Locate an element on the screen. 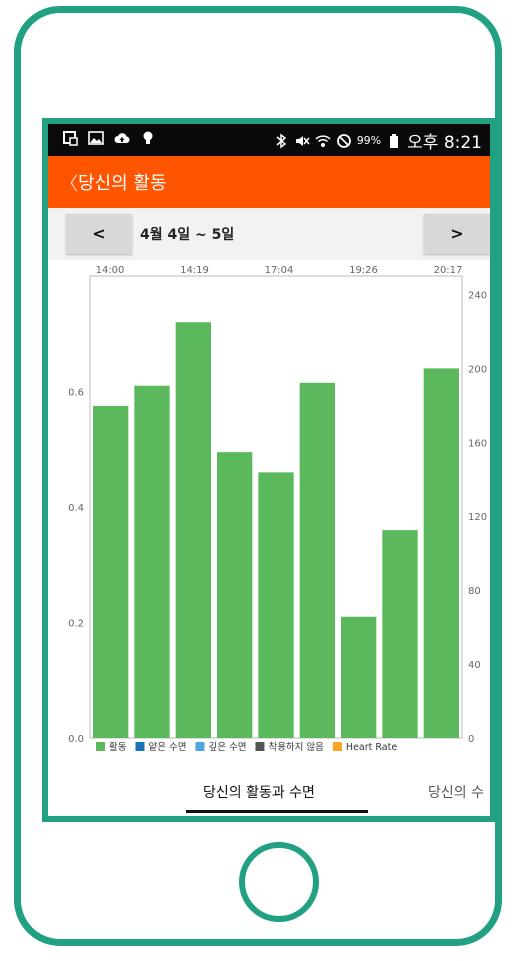  x-tick-label: 14:19 is located at coordinates (194, 270).